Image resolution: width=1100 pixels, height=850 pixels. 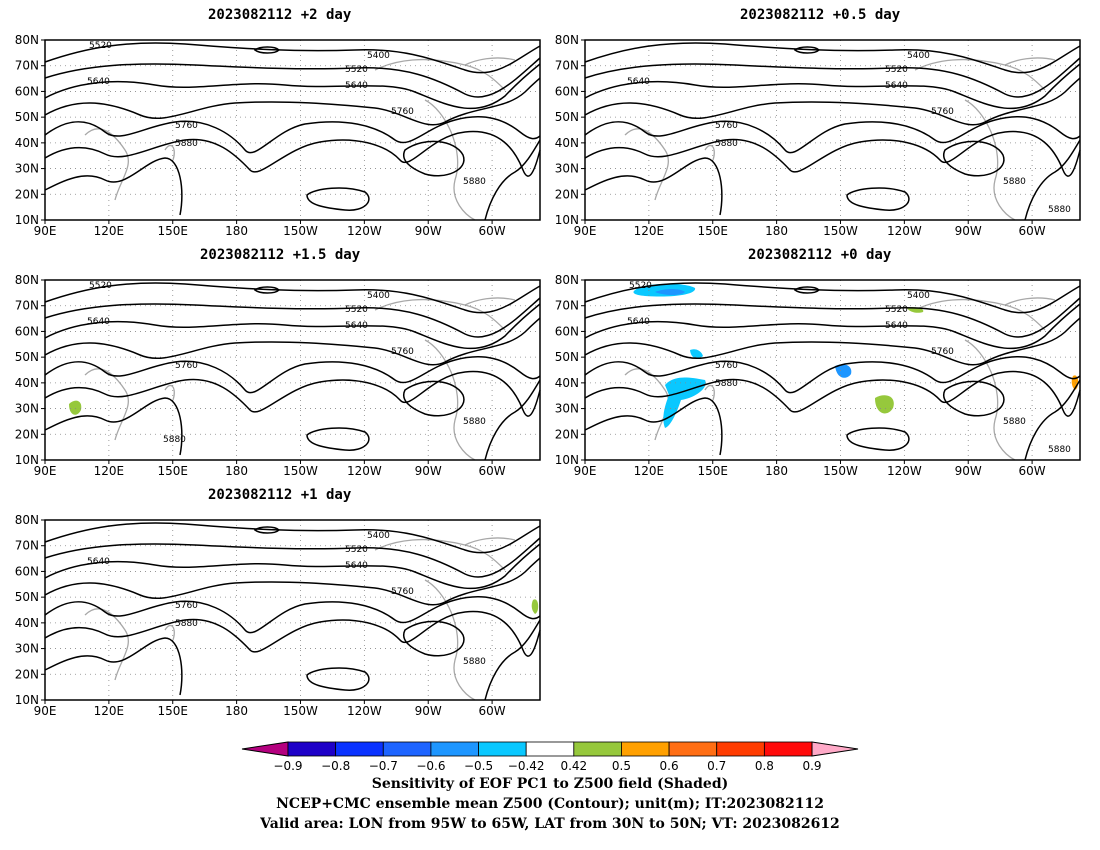 What do you see at coordinates (764, 766) in the screenshot?
I see `colorbar-tick-label: 0.8` at bounding box center [764, 766].